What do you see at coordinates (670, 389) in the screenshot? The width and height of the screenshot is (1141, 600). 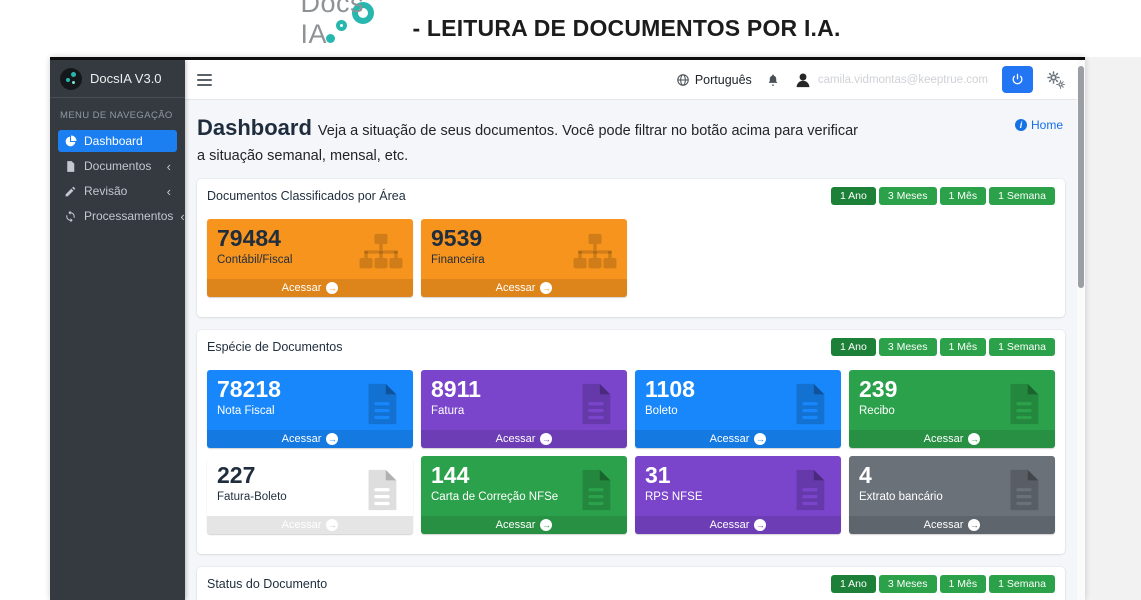 I see `stat-value: 1108` at bounding box center [670, 389].